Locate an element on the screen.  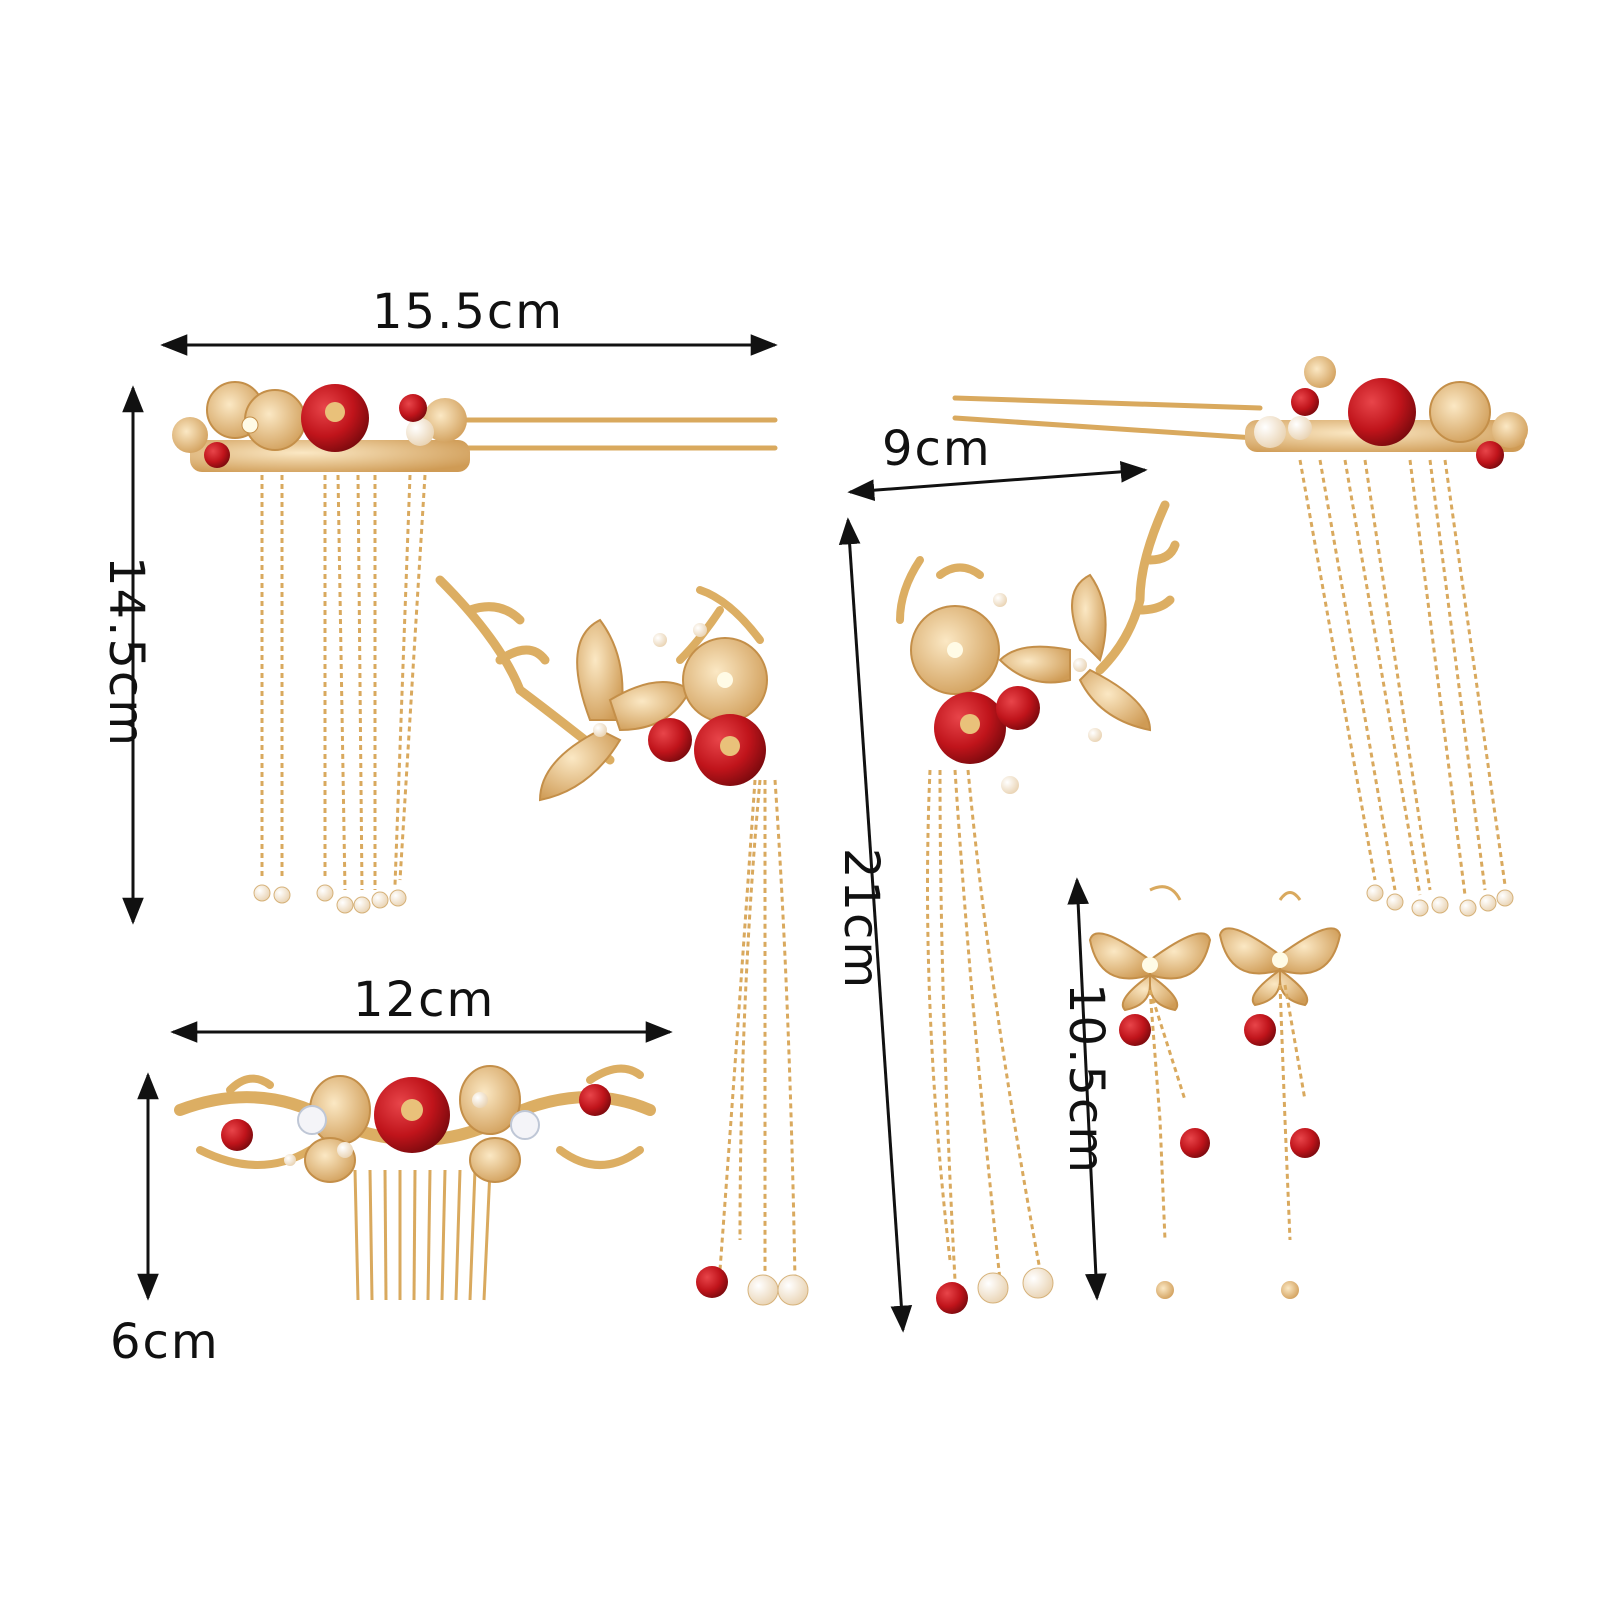
earring-height-label: 10.5cm is located at coordinates (1086, 1079).